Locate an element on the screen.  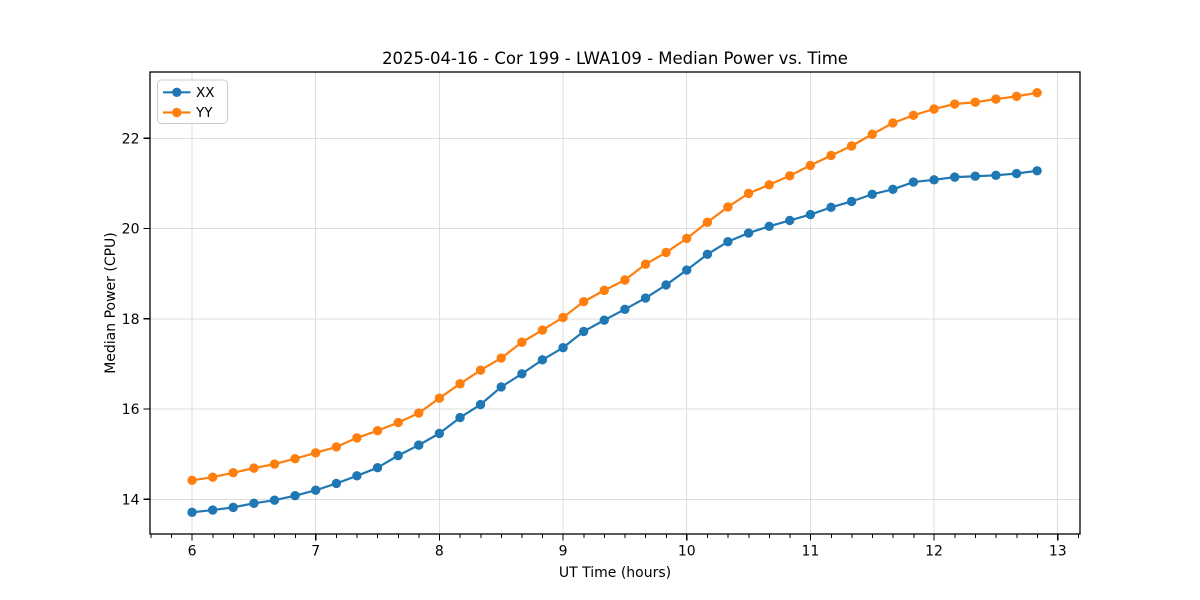
x-tick-label: 9 is located at coordinates (563, 552).